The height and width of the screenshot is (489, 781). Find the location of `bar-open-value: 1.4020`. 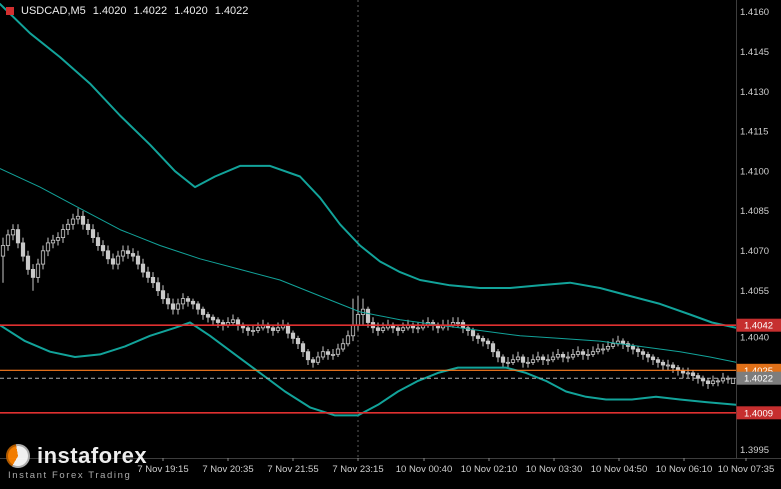

bar-open-value: 1.4020 is located at coordinates (109, 11).